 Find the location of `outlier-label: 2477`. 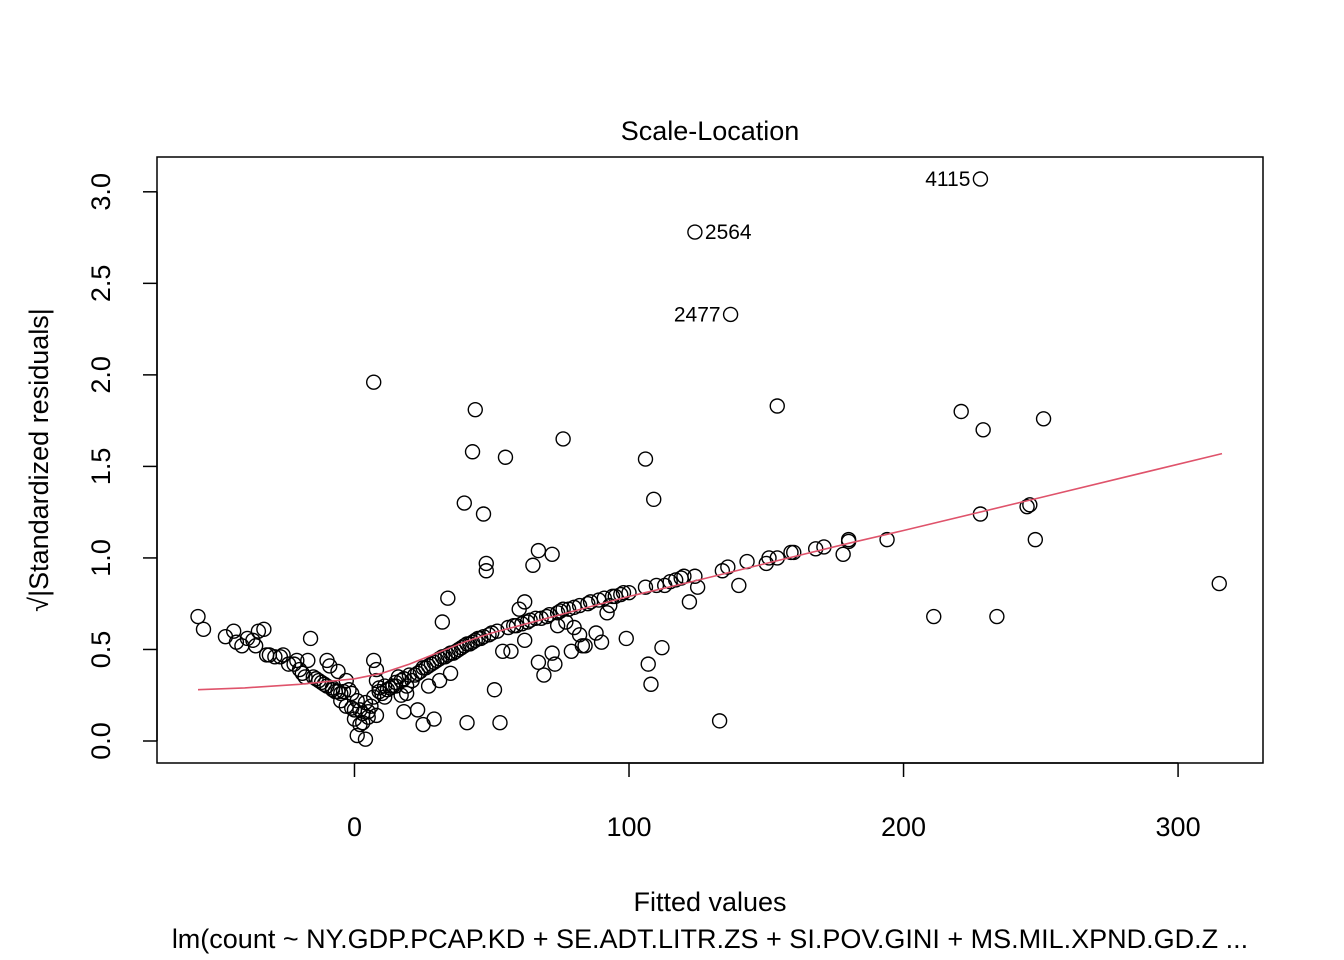

outlier-label: 2477 is located at coordinates (697, 314).